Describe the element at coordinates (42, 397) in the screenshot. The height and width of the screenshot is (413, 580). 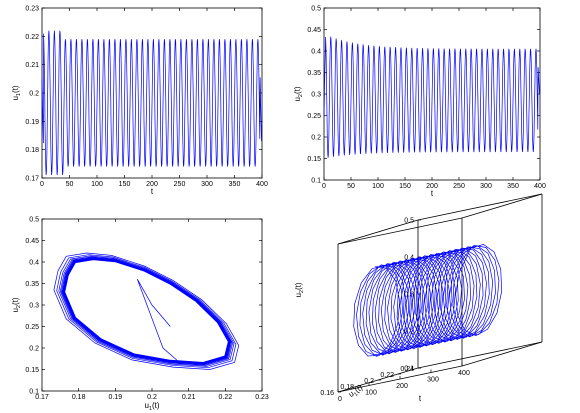
I see `x-tick-label: 0.17` at that location.